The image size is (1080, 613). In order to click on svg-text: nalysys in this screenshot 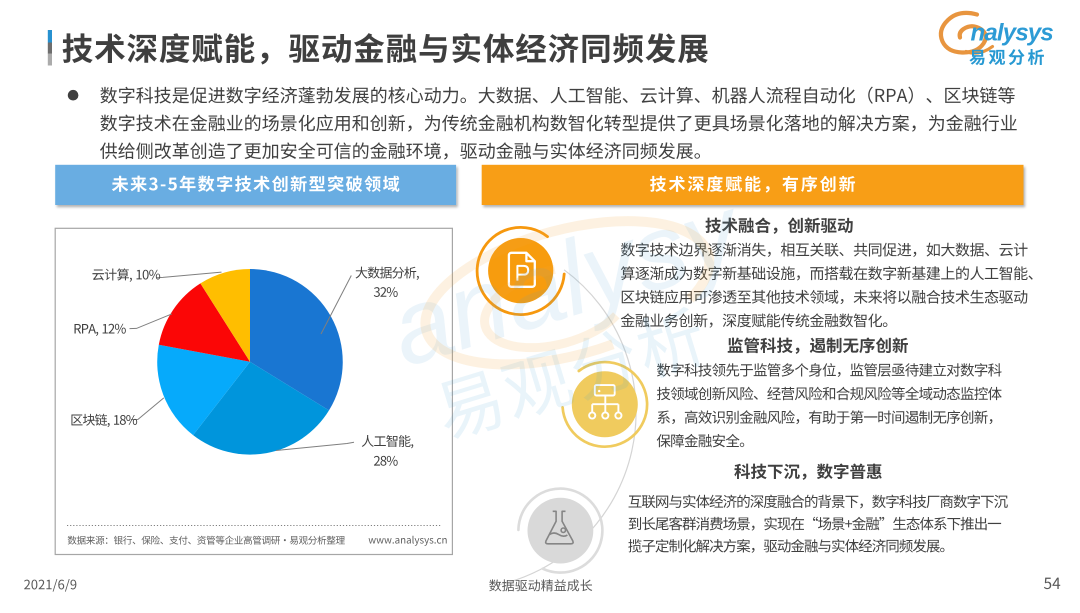, I will do `click(1012, 33)`.